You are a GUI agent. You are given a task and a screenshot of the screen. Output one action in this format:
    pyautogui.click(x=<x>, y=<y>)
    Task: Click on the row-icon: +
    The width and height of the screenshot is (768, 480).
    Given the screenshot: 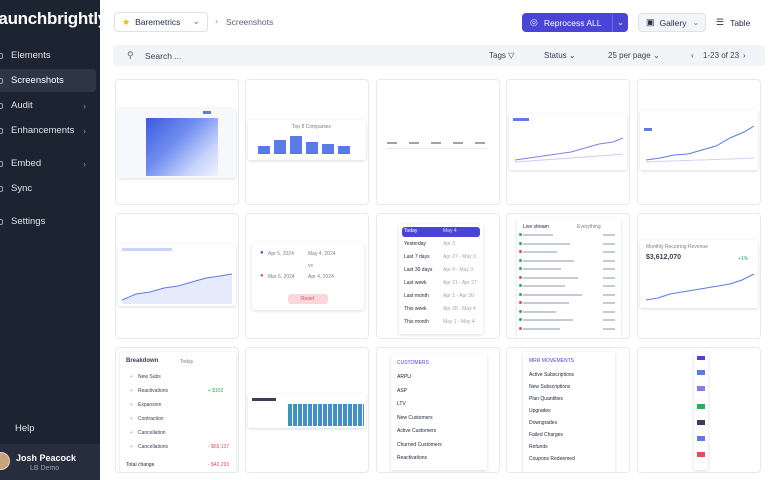 What is the action you would take?
    pyautogui.click(x=131, y=391)
    